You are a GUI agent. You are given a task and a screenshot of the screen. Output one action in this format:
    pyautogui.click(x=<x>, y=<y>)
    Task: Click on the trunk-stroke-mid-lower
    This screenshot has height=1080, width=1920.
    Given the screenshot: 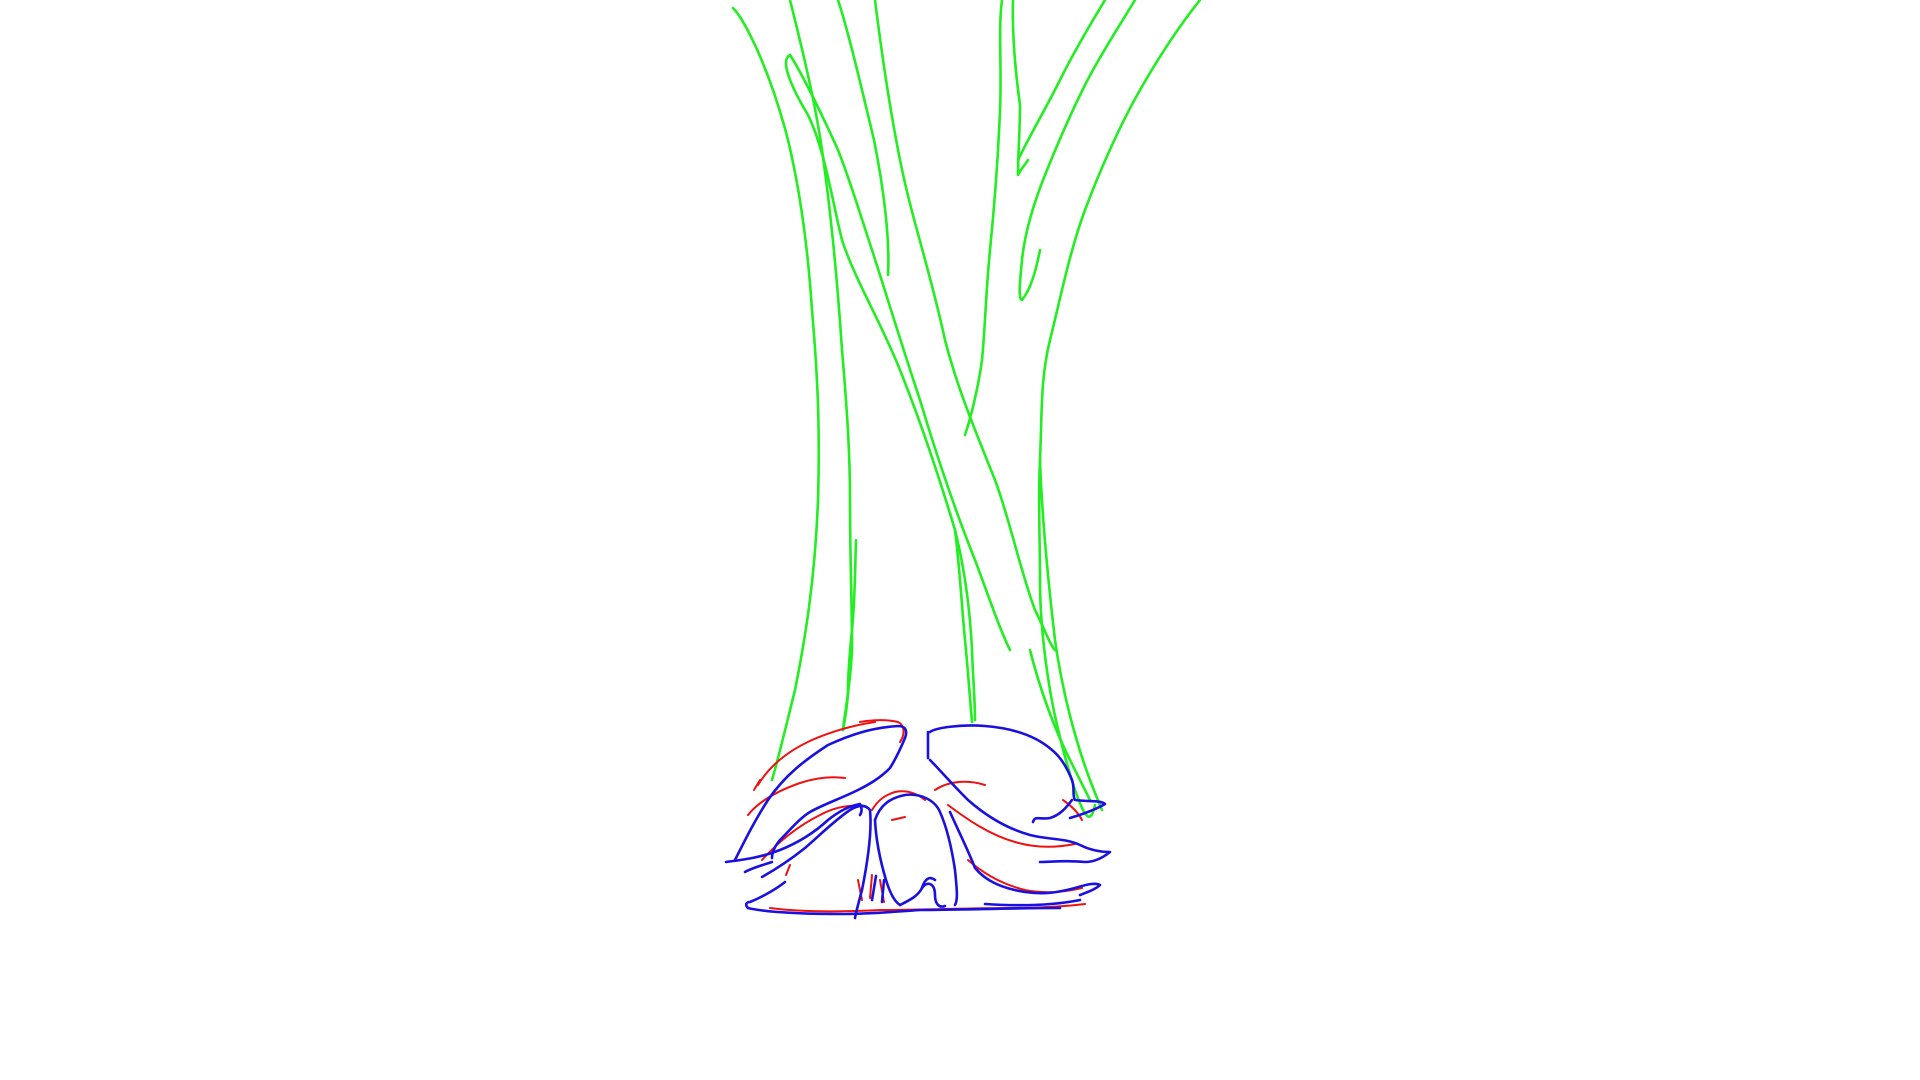 What is the action you would take?
    pyautogui.click(x=963, y=626)
    